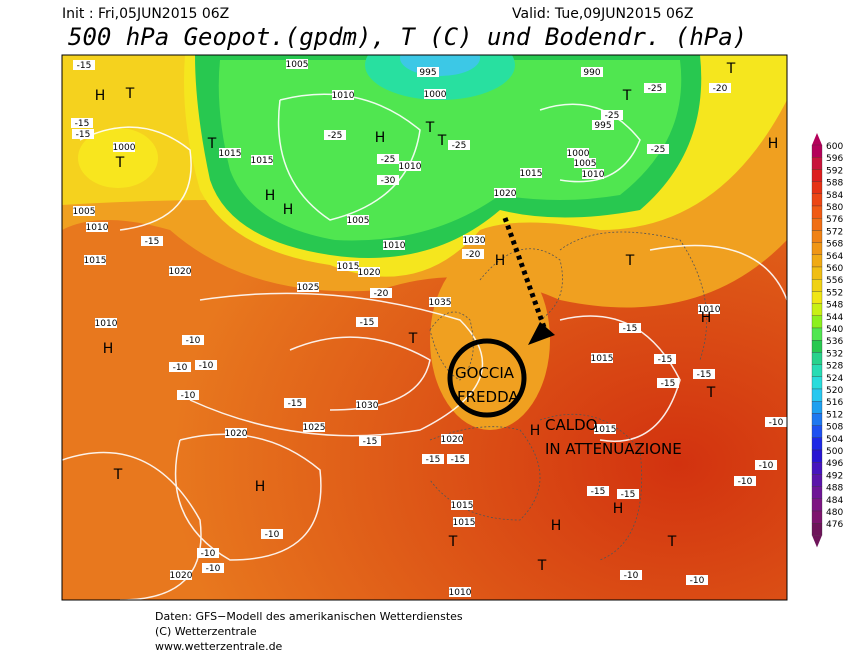 The width and height of the screenshot is (850, 657). What do you see at coordinates (459, 146) in the screenshot?
I see `contour-label: -25` at bounding box center [459, 146].